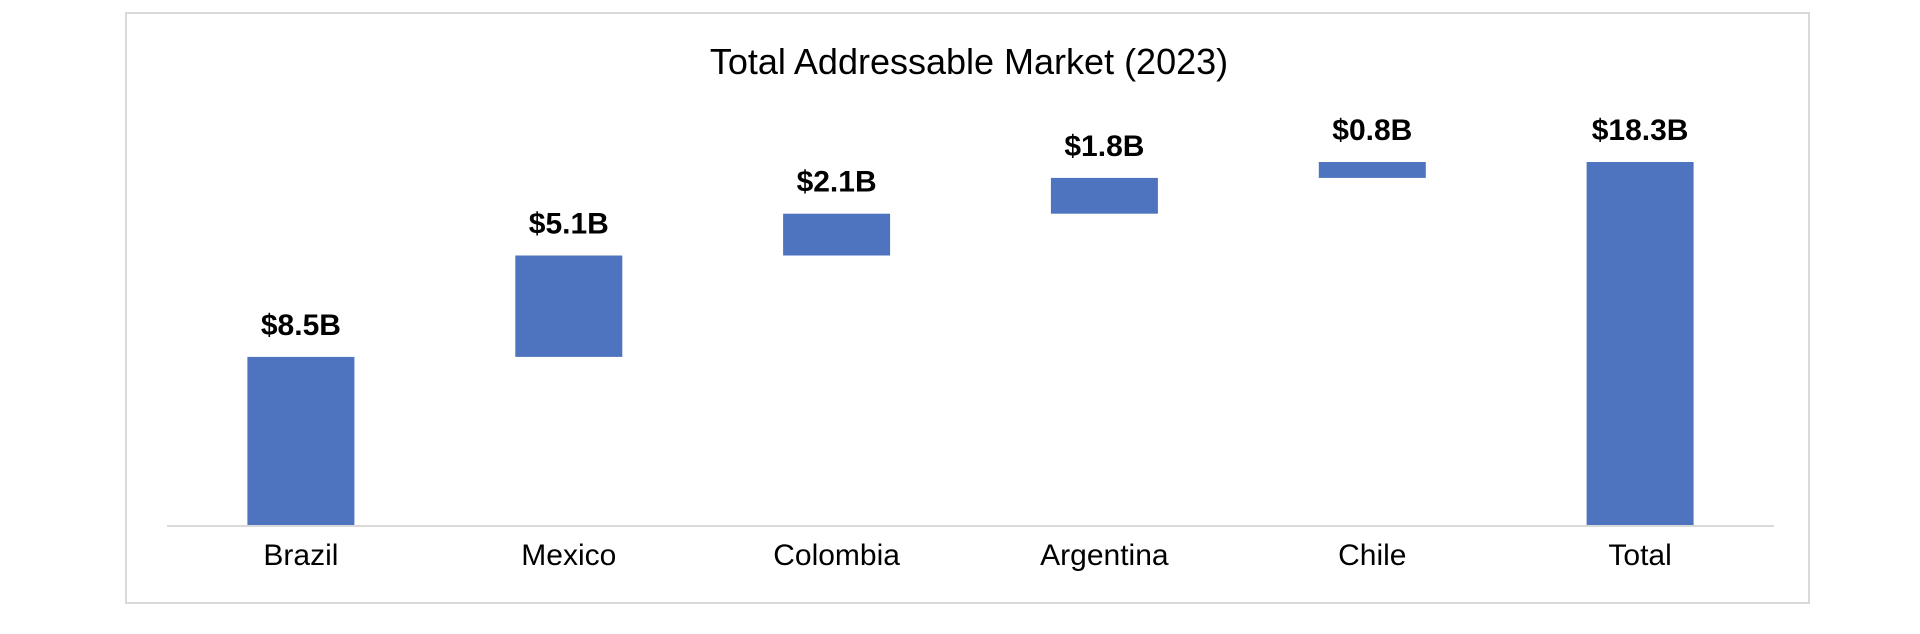 The width and height of the screenshot is (1920, 634). I want to click on bar-argentina, so click(1104, 195).